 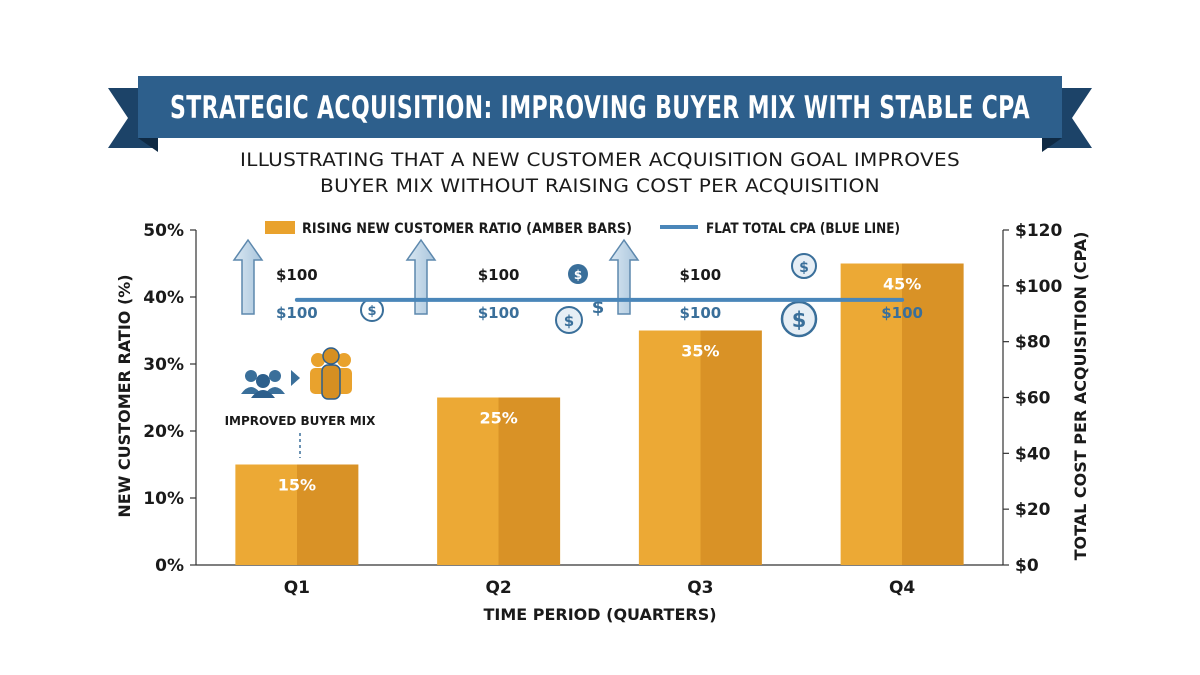 I want to click on x-tick-label: Q2, so click(x=498, y=588).